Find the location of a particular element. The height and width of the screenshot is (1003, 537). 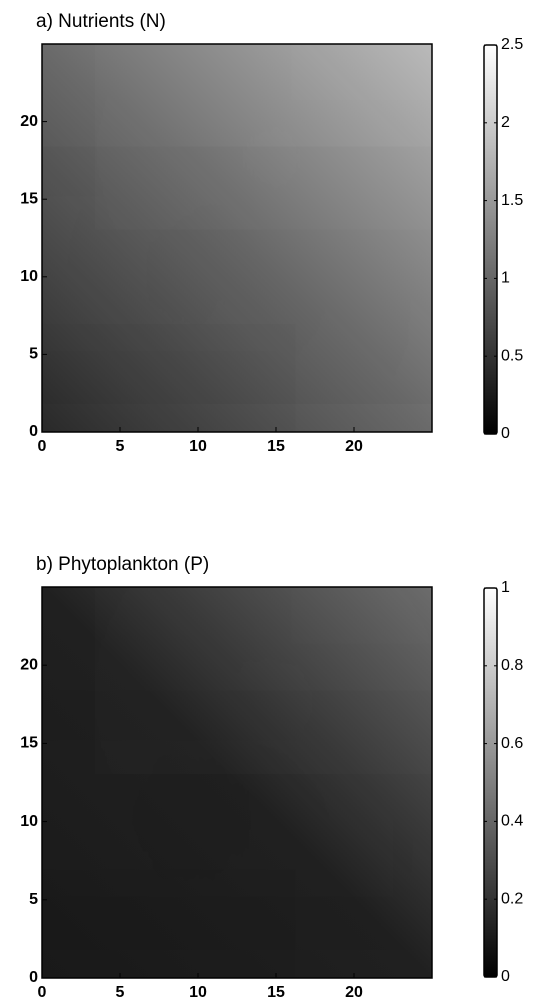

colorbar-tick-label: 0.8 is located at coordinates (512, 665).